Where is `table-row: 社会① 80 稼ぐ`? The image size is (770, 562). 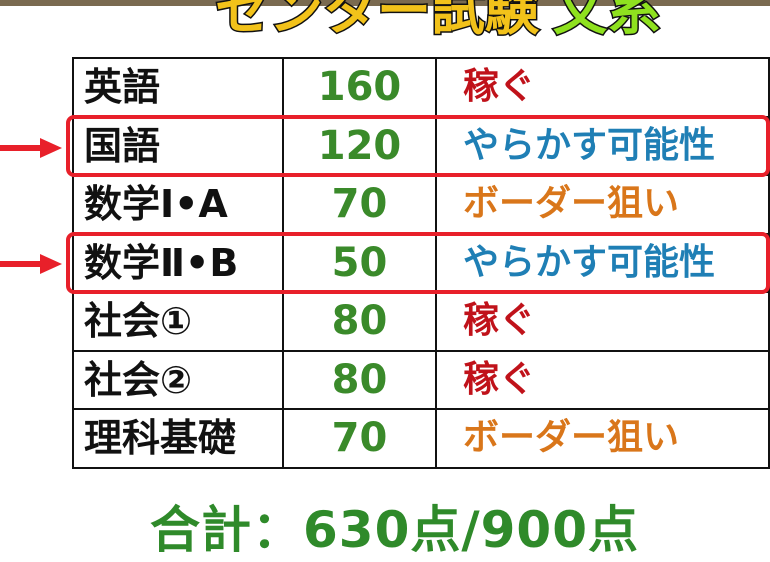
table-row: 社会① 80 稼ぐ is located at coordinates (421, 321).